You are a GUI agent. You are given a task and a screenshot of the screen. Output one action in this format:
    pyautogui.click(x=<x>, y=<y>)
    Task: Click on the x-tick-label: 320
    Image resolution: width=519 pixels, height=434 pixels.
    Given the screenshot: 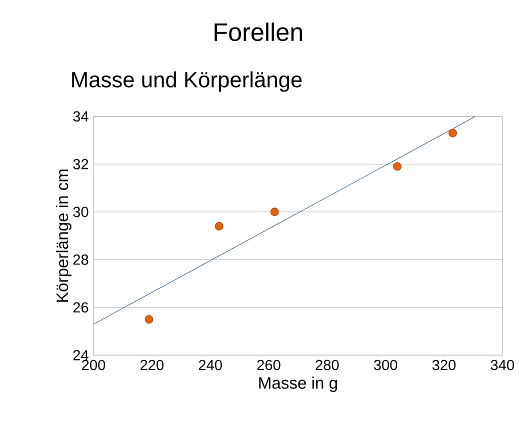 What is the action you would take?
    pyautogui.click(x=444, y=365)
    